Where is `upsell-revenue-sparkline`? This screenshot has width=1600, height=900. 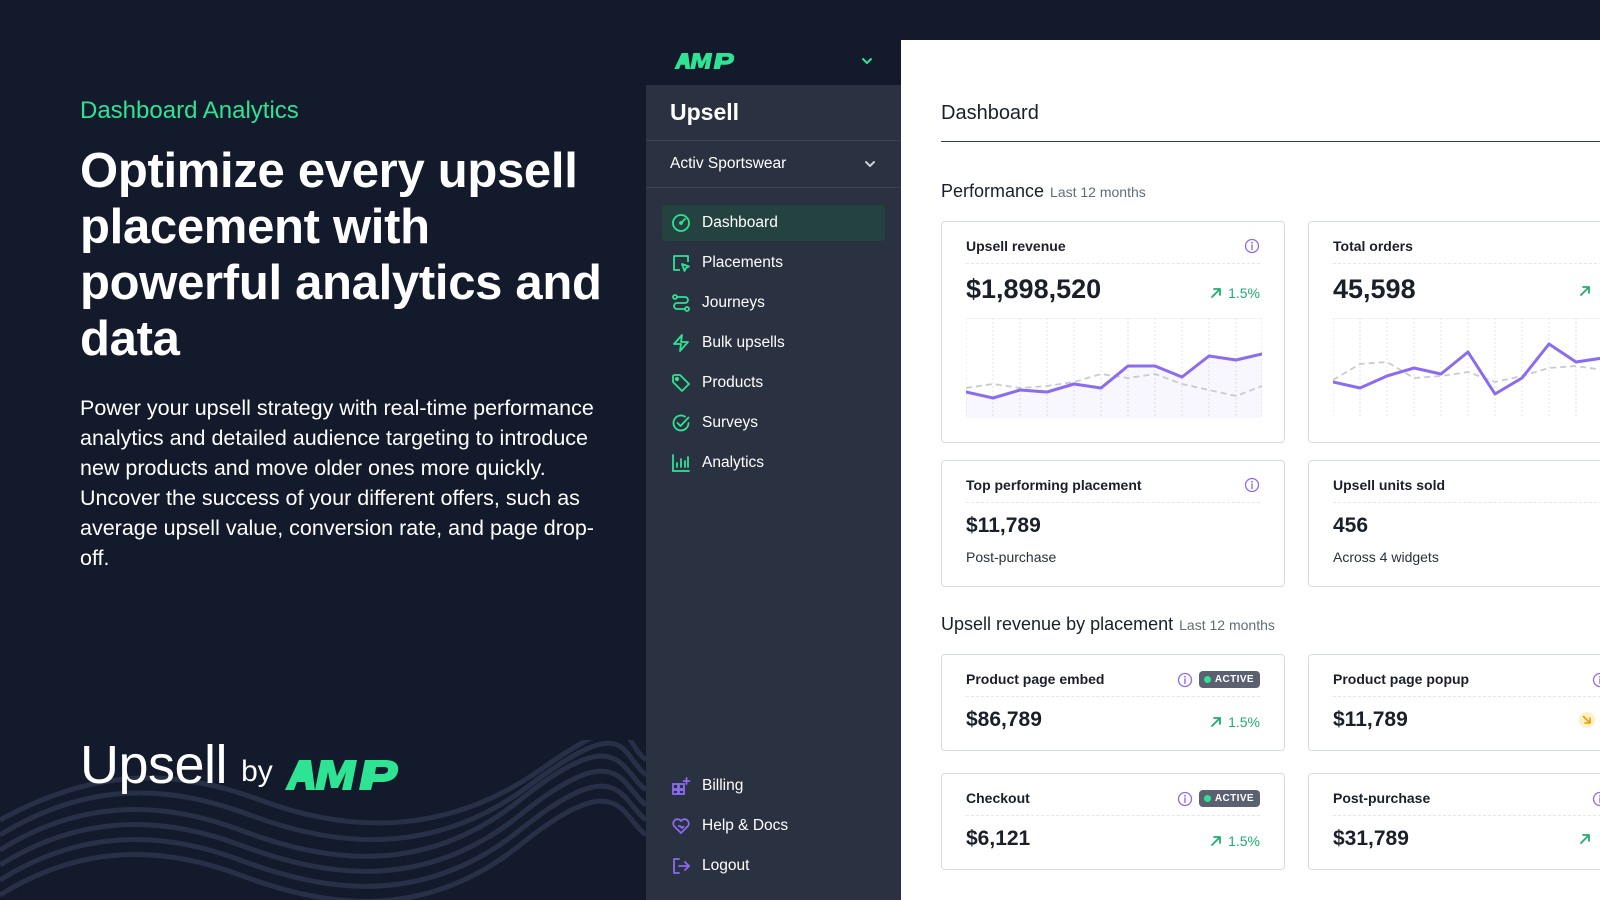
upsell-revenue-sparkline is located at coordinates (1114, 368).